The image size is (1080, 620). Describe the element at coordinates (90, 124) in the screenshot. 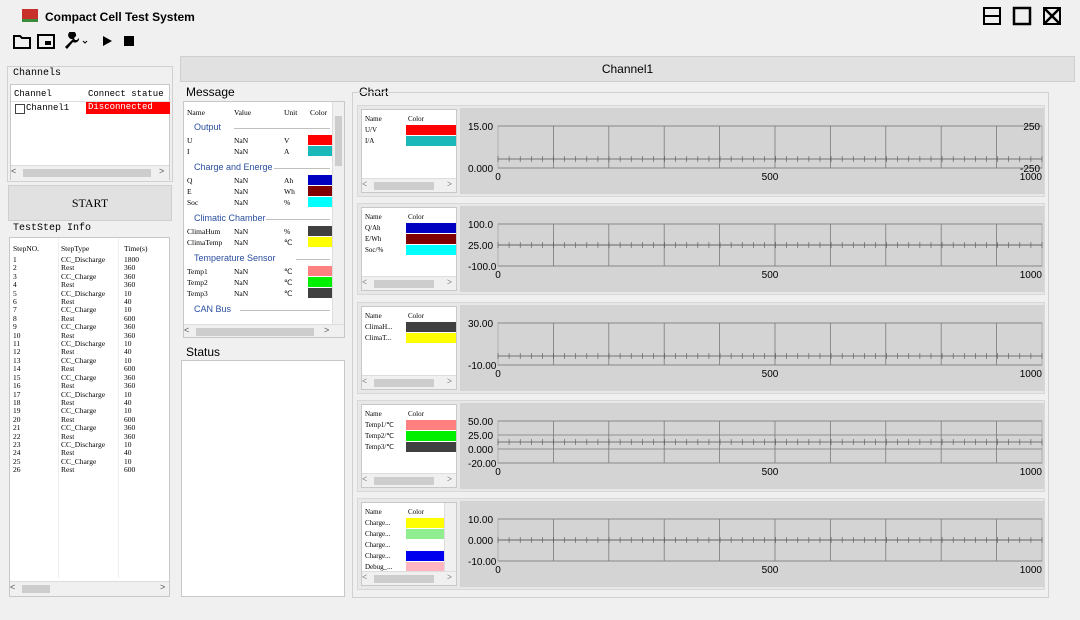

I see `channels-group` at that location.